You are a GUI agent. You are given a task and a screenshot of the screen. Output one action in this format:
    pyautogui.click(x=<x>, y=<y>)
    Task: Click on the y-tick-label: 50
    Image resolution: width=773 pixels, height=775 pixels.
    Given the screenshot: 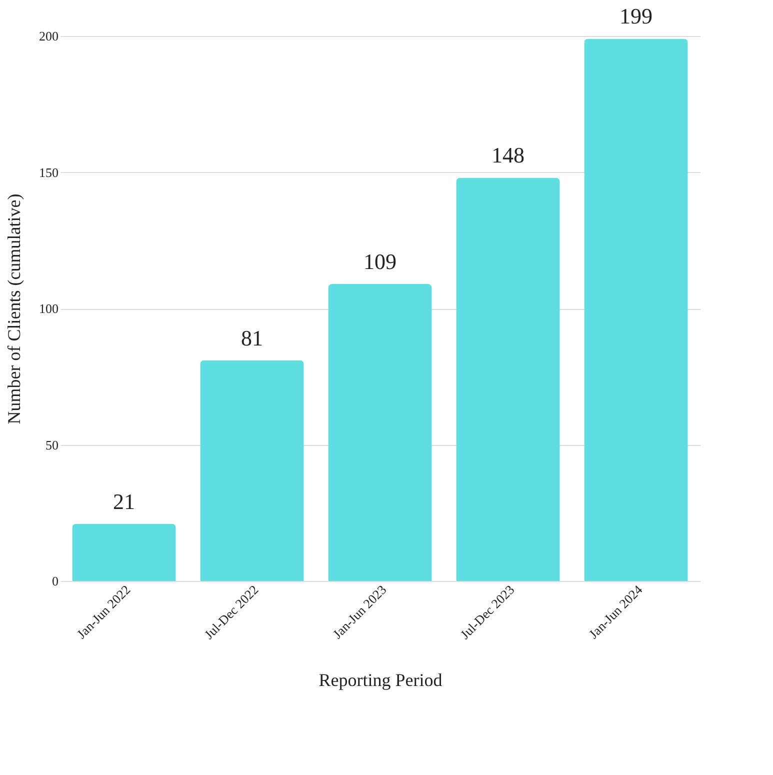 What is the action you would take?
    pyautogui.click(x=52, y=444)
    